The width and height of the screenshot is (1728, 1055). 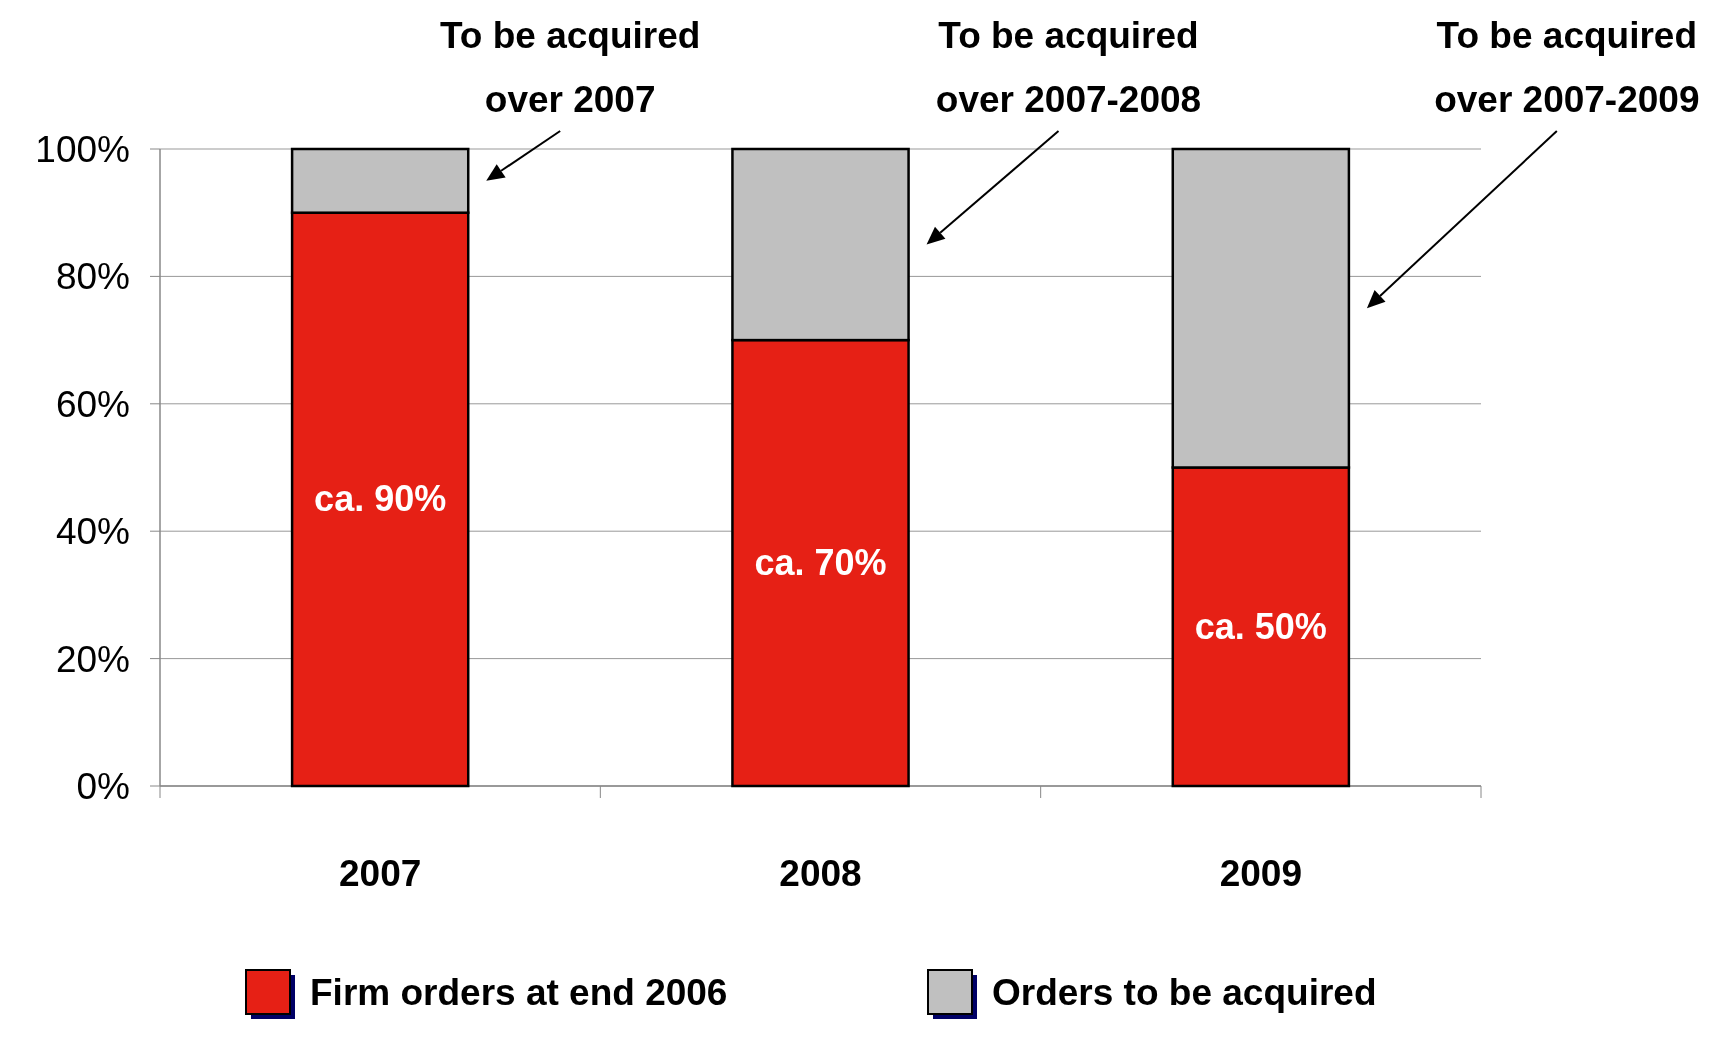 I want to click on y-tick-label: 0%, so click(x=103, y=786).